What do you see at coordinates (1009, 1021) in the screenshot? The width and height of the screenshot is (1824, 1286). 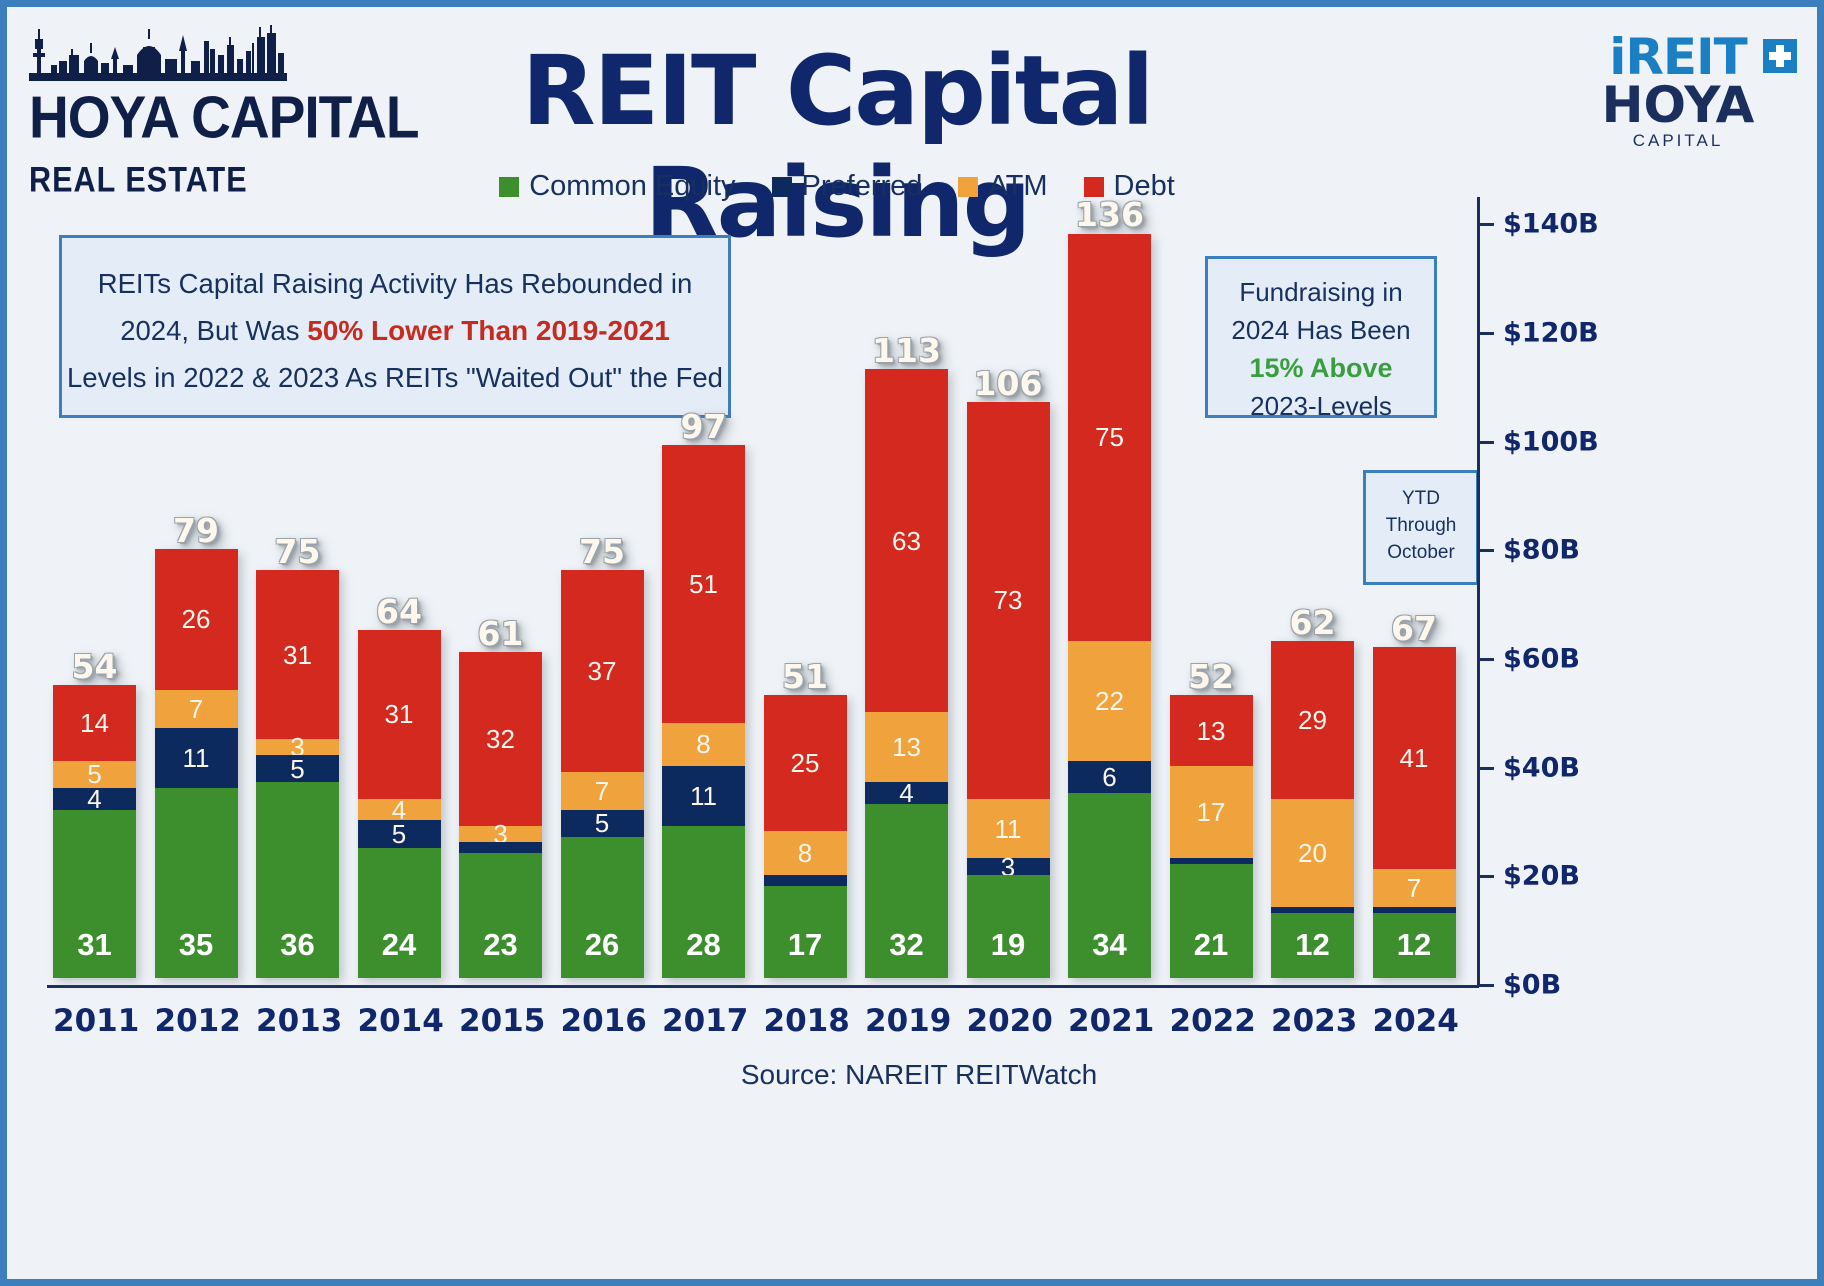 I see `x-axis-label: 2020` at bounding box center [1009, 1021].